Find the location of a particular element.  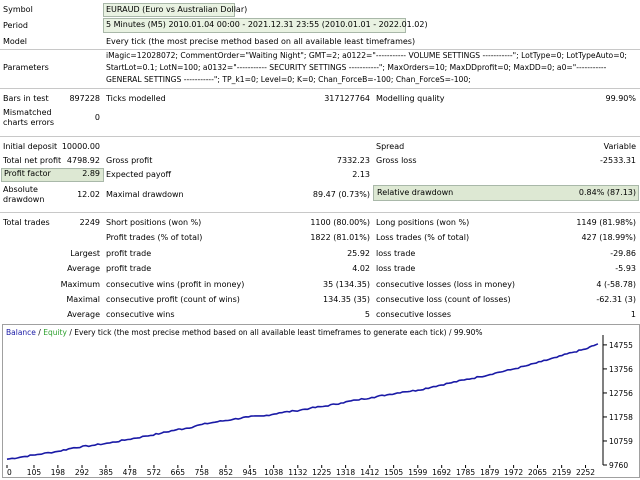

mismatch-value: 0 is located at coordinates (97, 117).